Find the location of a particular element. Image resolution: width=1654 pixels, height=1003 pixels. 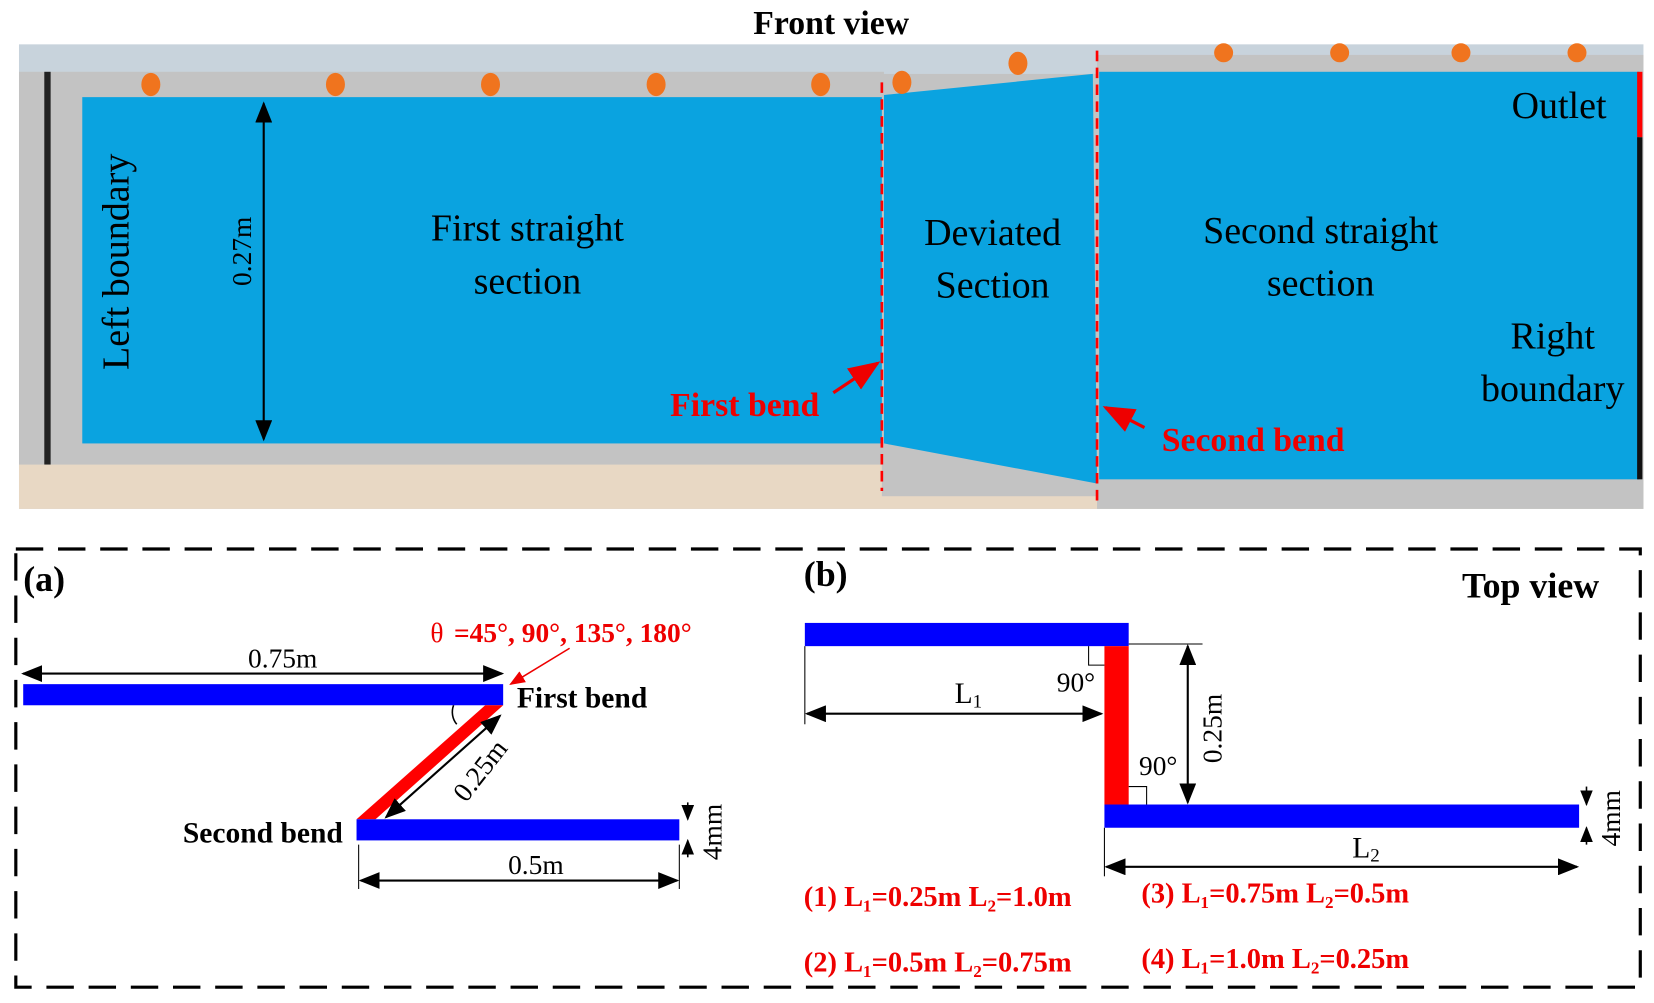

case-1: (1) L₁=0.25m L₂=1.0m is located at coordinates (938, 897).